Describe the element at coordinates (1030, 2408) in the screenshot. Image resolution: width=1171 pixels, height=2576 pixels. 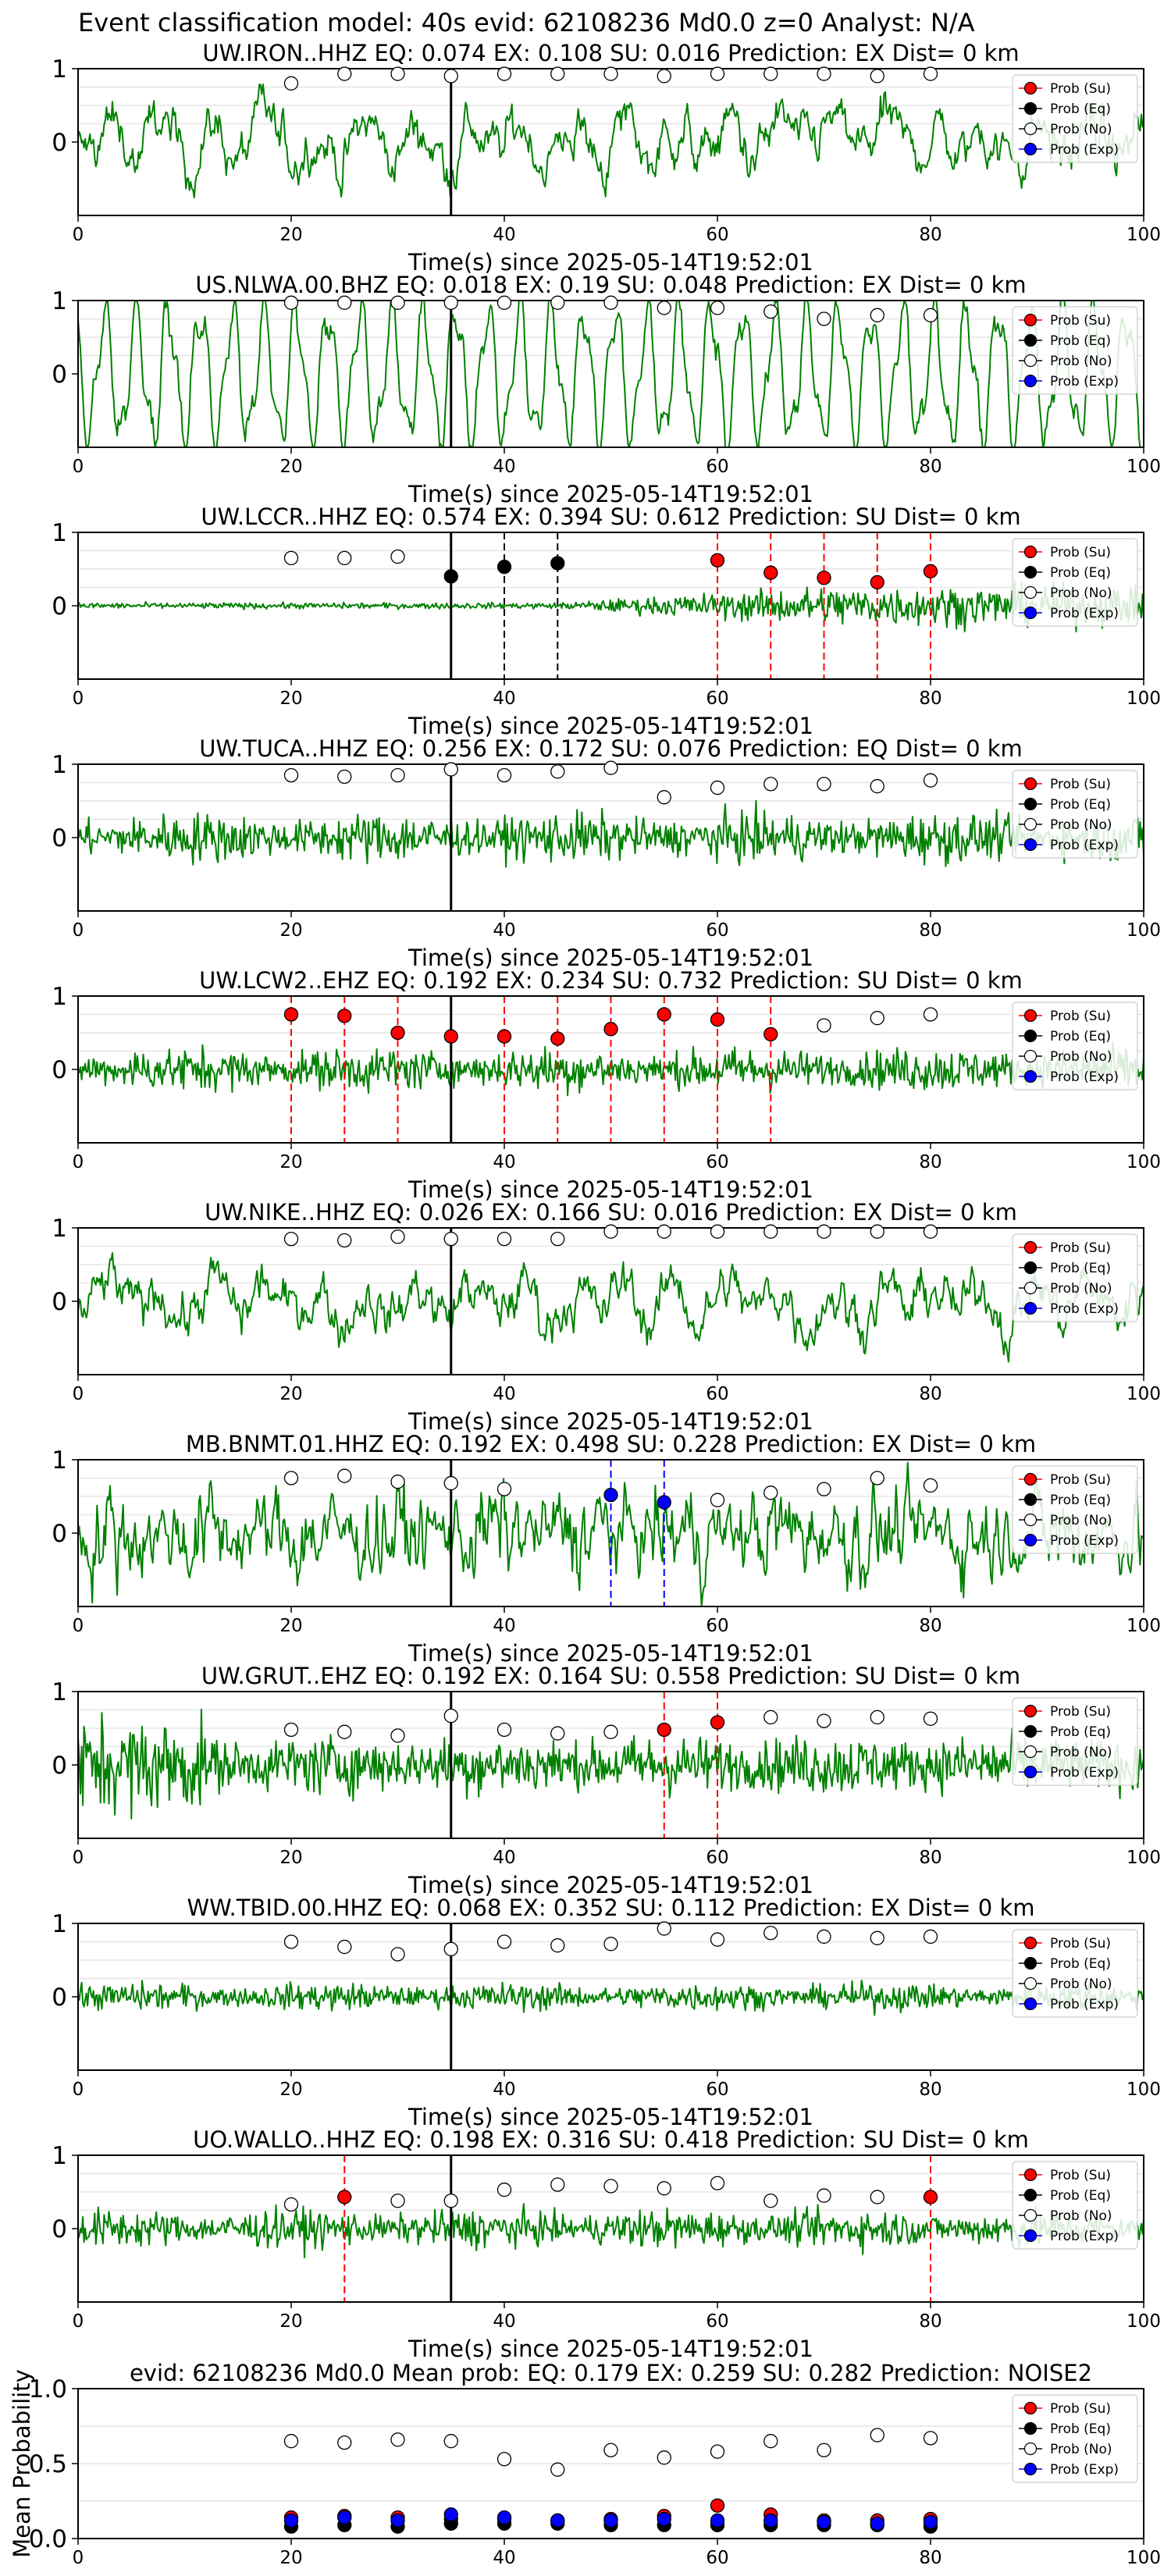
I see `legend-marker-su` at that location.